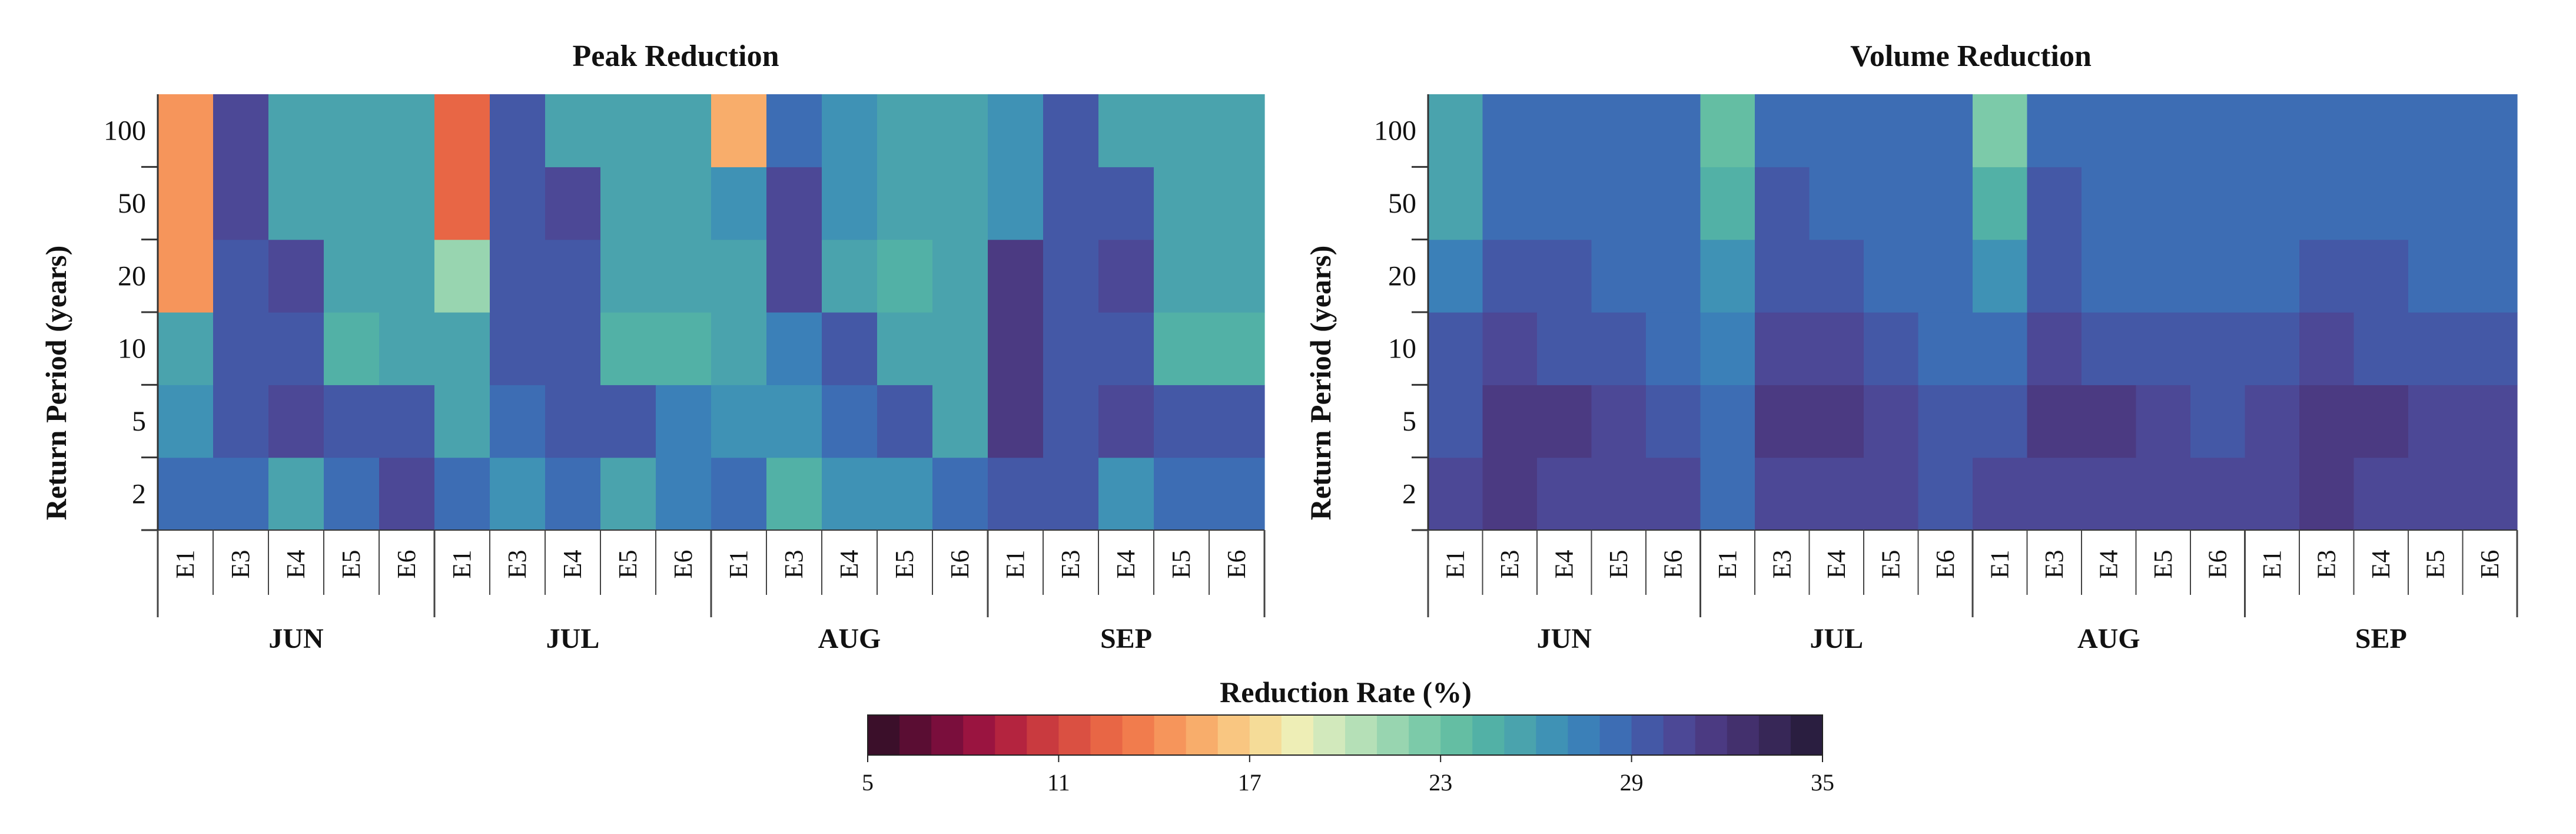 This screenshot has width=2576, height=834. What do you see at coordinates (1510, 494) in the screenshot?
I see `heatmap-cell-r2-c1` at bounding box center [1510, 494].